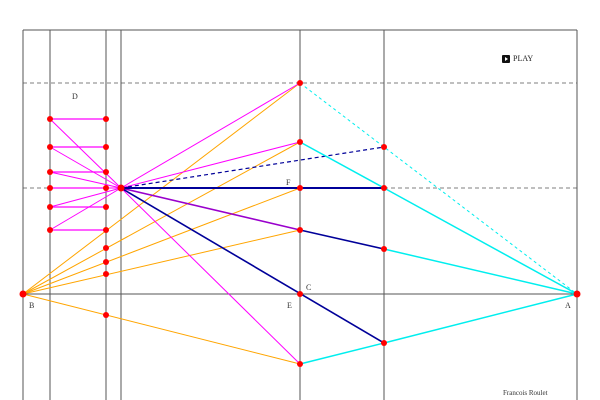 This screenshot has width=600, height=400. What do you see at coordinates (342, 239) in the screenshot?
I see `navy-segment` at bounding box center [342, 239].